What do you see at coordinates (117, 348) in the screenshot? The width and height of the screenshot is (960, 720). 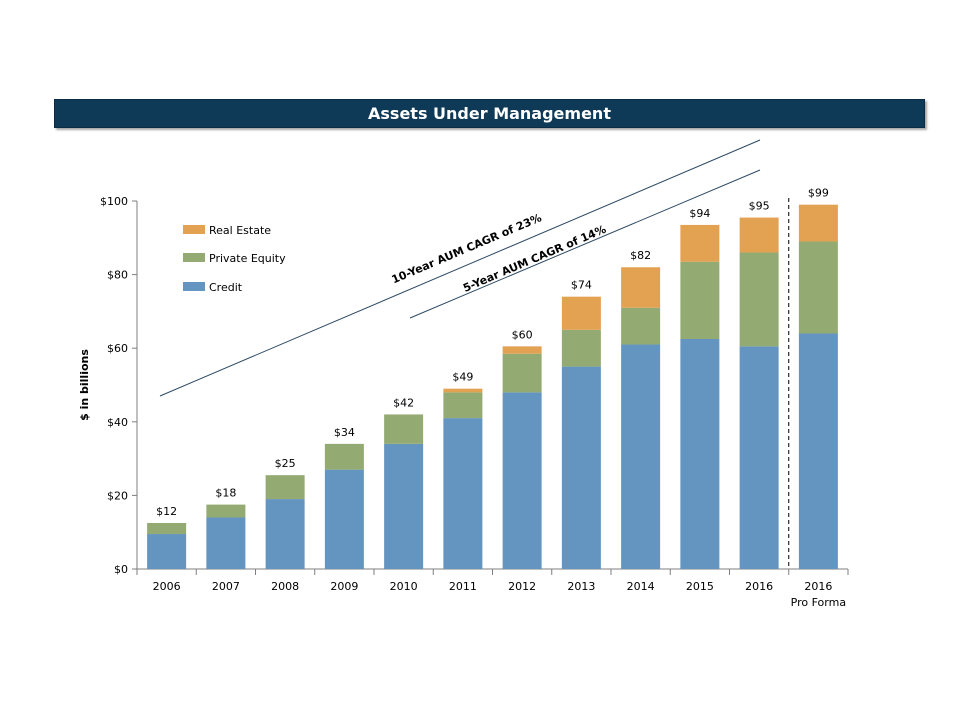 I see `y-tick-label: $60` at bounding box center [117, 348].